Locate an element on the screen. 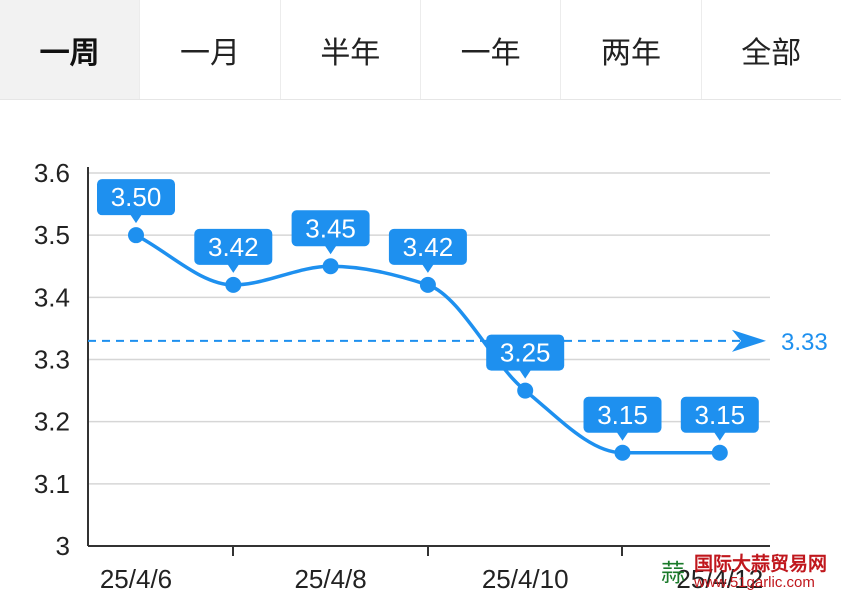 This screenshot has height=605, width=841. tab-week: 一周 is located at coordinates (70, 49).